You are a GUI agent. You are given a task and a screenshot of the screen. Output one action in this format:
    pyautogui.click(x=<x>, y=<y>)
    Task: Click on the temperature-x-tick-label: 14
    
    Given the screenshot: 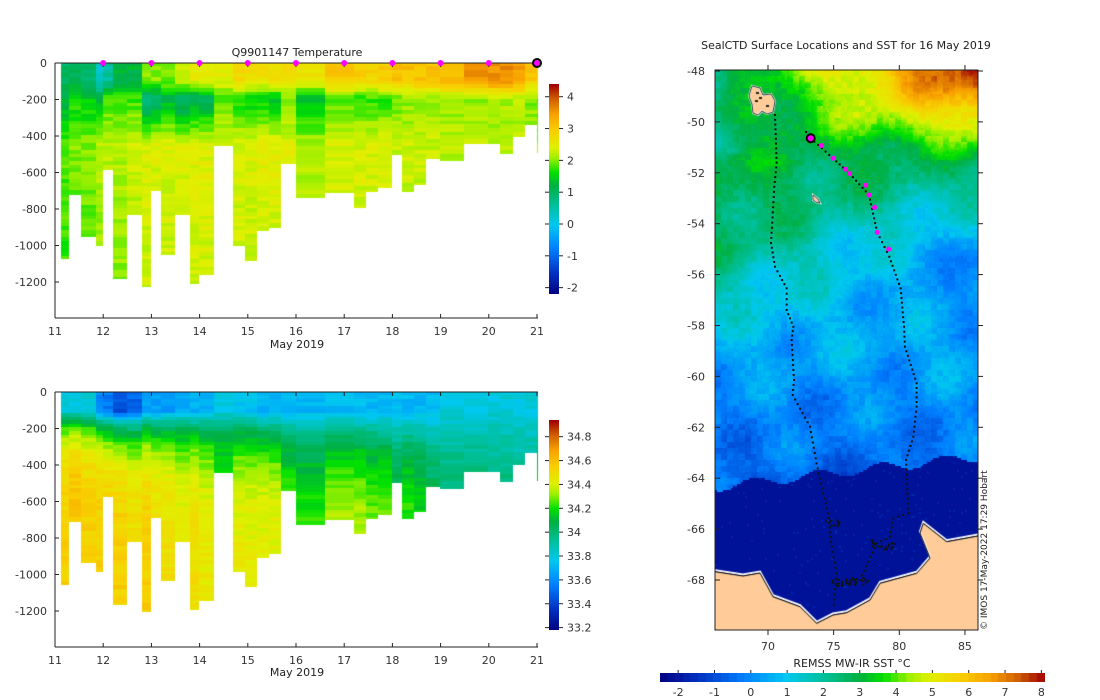 What is the action you would take?
    pyautogui.click(x=200, y=331)
    